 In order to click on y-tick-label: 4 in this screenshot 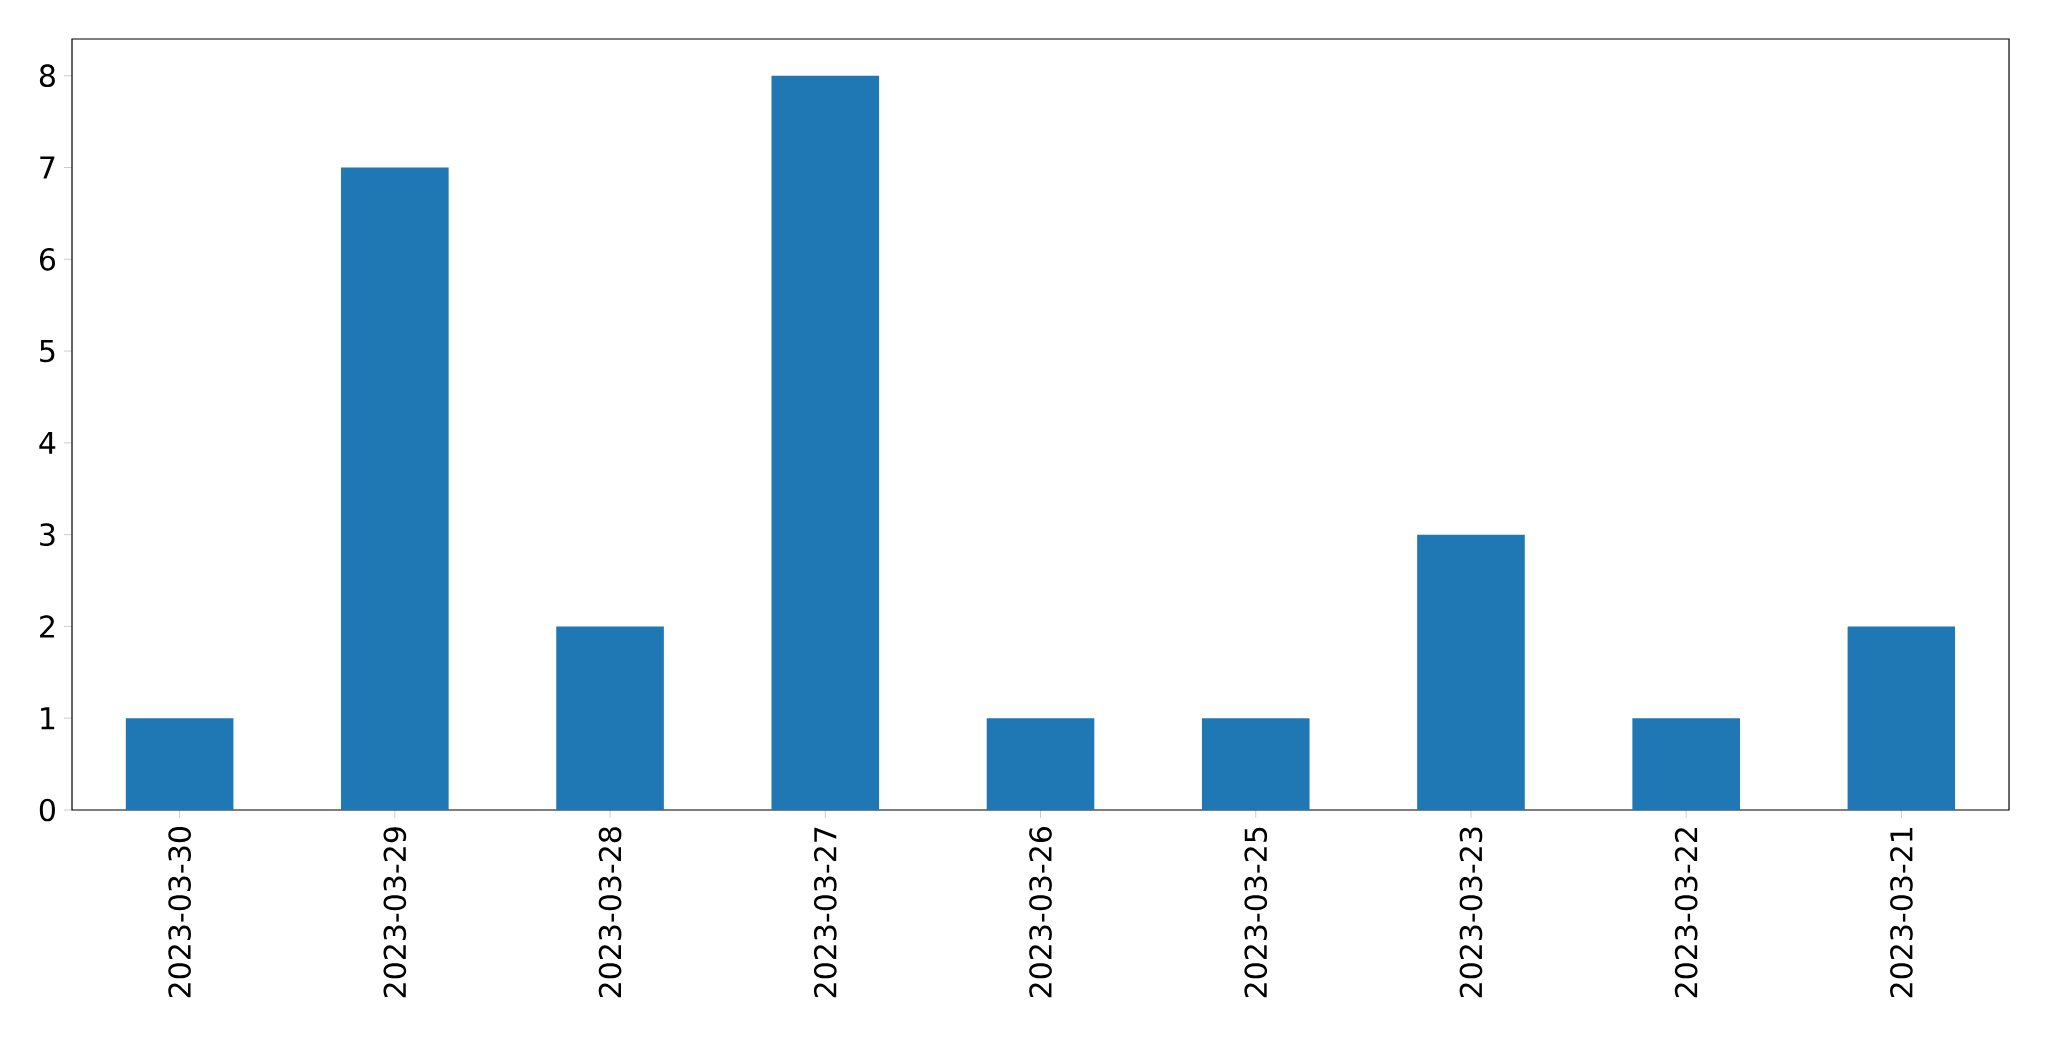, I will do `click(47, 442)`.